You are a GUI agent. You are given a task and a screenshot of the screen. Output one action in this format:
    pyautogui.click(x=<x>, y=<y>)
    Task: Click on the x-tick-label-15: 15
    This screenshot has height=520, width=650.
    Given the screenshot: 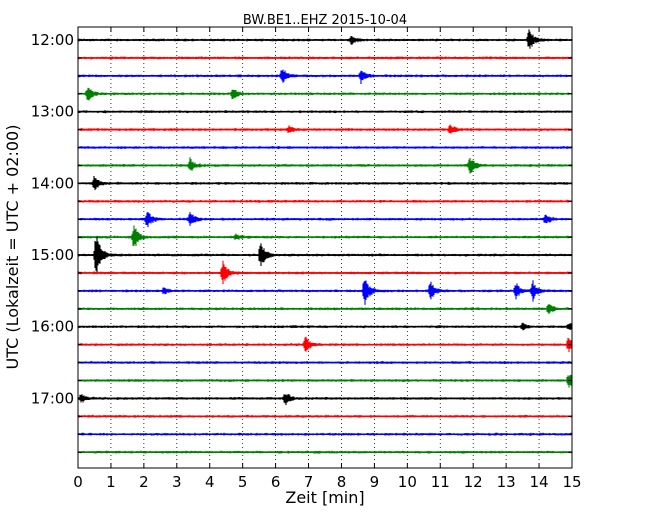 What is the action you would take?
    pyautogui.click(x=571, y=482)
    